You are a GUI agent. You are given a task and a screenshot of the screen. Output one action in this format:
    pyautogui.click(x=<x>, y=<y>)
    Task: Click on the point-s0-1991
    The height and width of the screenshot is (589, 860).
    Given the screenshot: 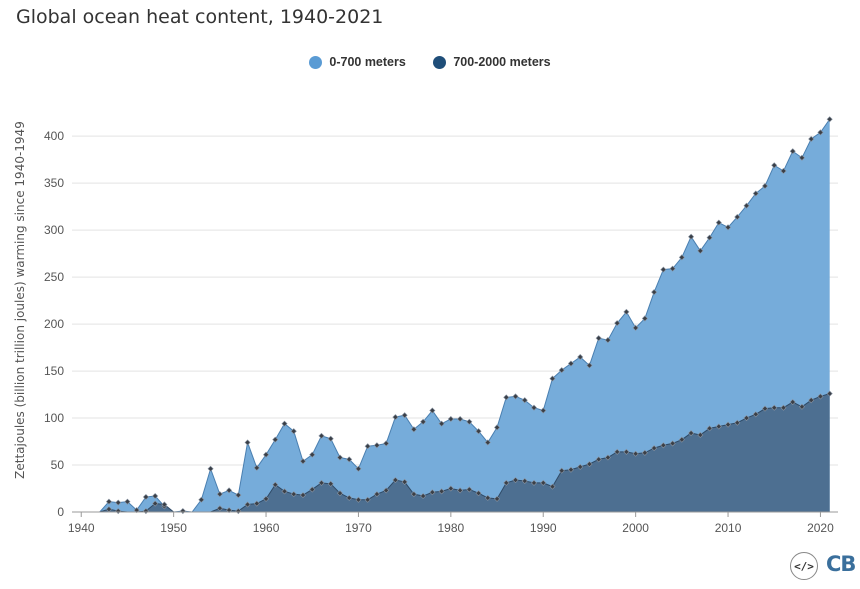 What is the action you would take?
    pyautogui.click(x=552, y=378)
    